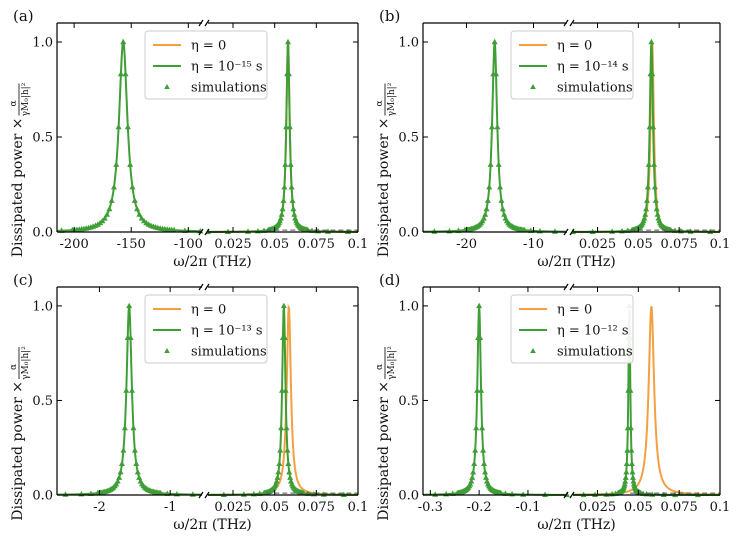  Describe the element at coordinates (274, 244) in the screenshot. I see `x-tick-label: 0.05` at that location.